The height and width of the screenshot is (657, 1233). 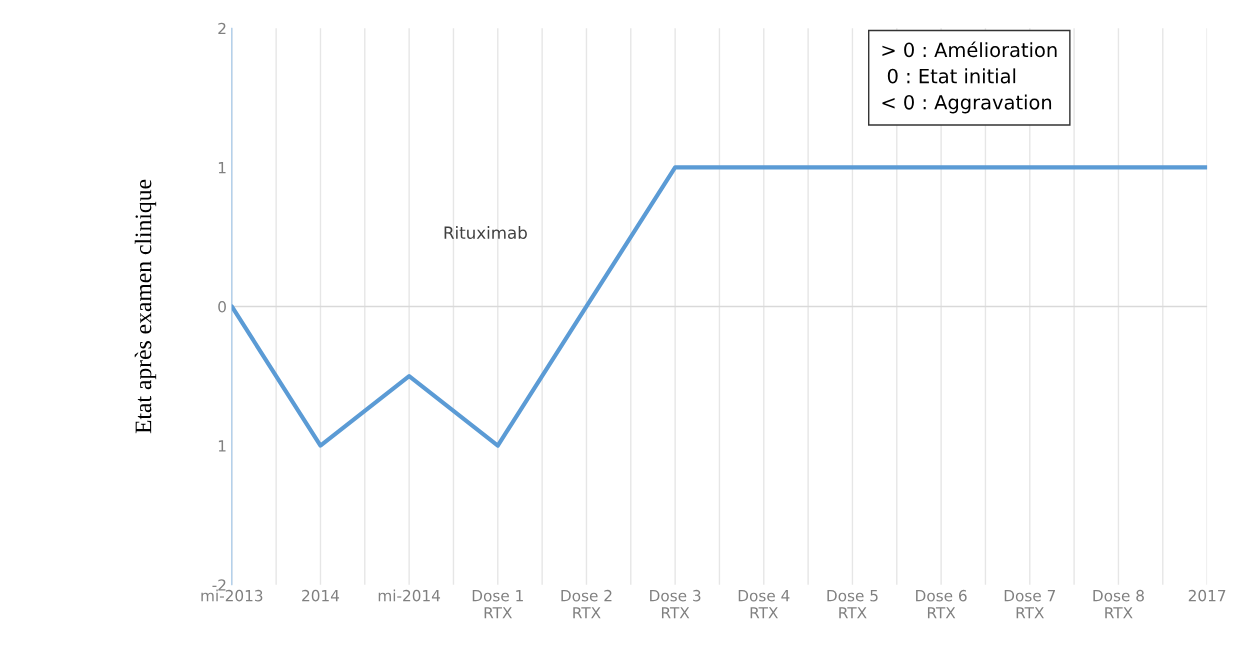 I want to click on annotation: > 0 : Amélioration 0 : Etat initial < 0 : Aggravation, so click(x=969, y=77).